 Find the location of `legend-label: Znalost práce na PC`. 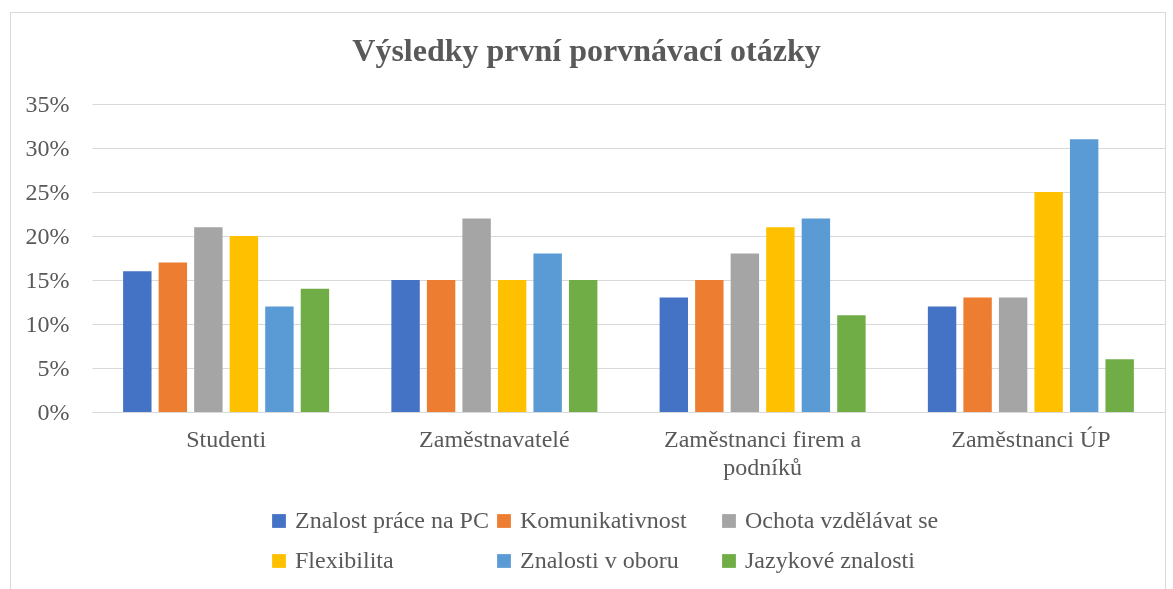

legend-label: Znalost práce na PC is located at coordinates (392, 520).